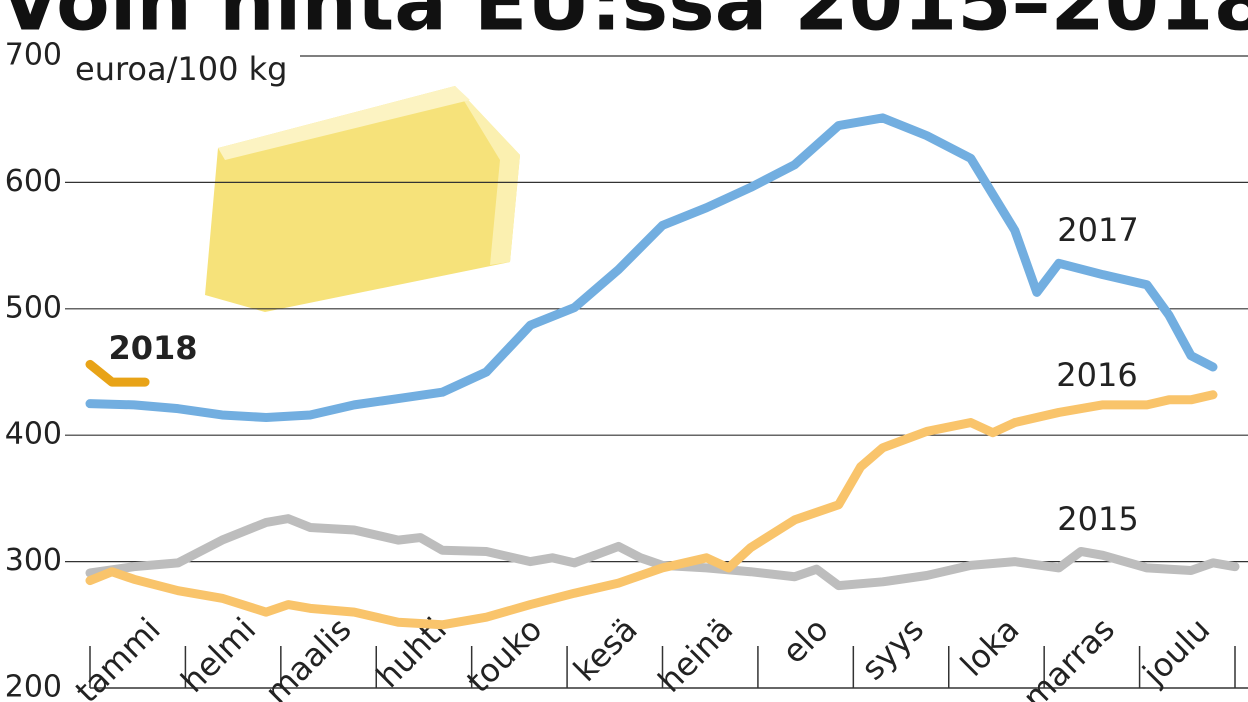  Describe the element at coordinates (805, 640) in the screenshot. I see `x-tick-label: elo` at that location.